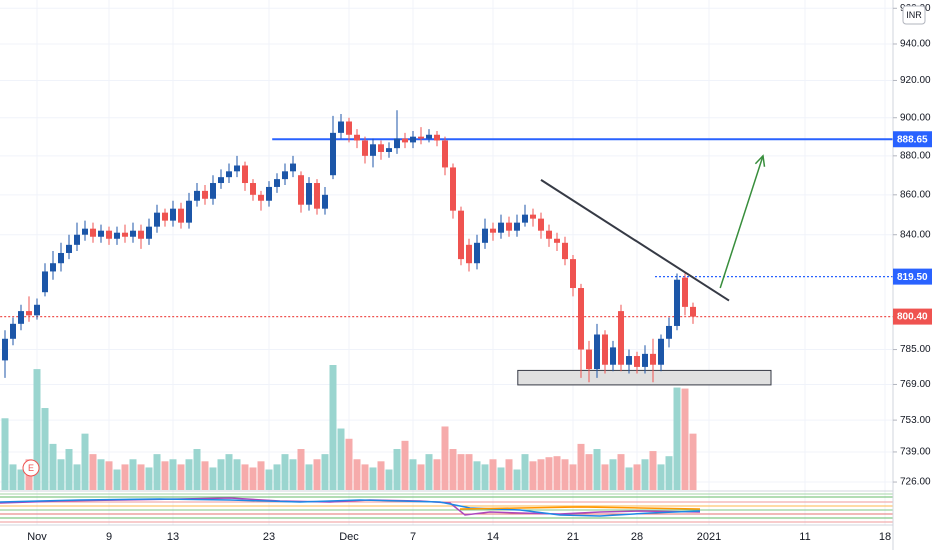  Describe the element at coordinates (493, 537) in the screenshot. I see `x-tick-label: 14` at that location.